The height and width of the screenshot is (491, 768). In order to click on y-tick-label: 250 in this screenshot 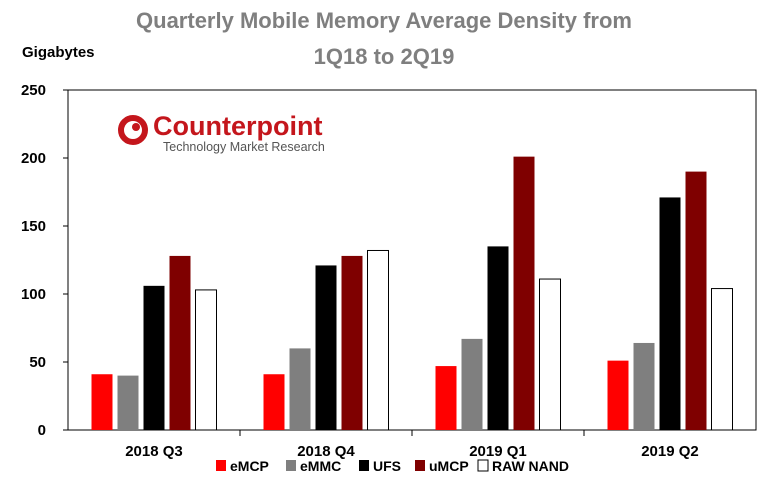, I will do `click(33, 90)`.